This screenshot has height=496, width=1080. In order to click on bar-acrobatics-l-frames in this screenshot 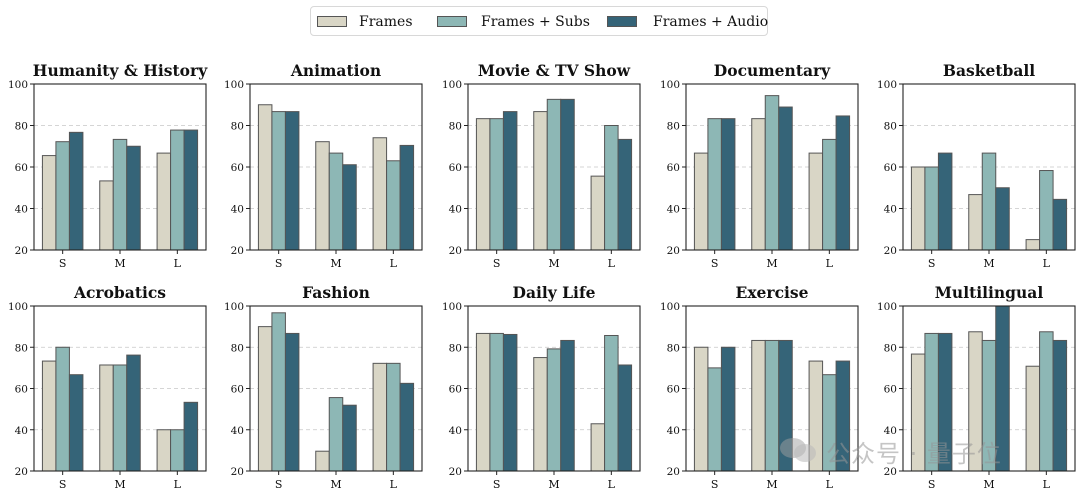, I will do `click(164, 450)`.